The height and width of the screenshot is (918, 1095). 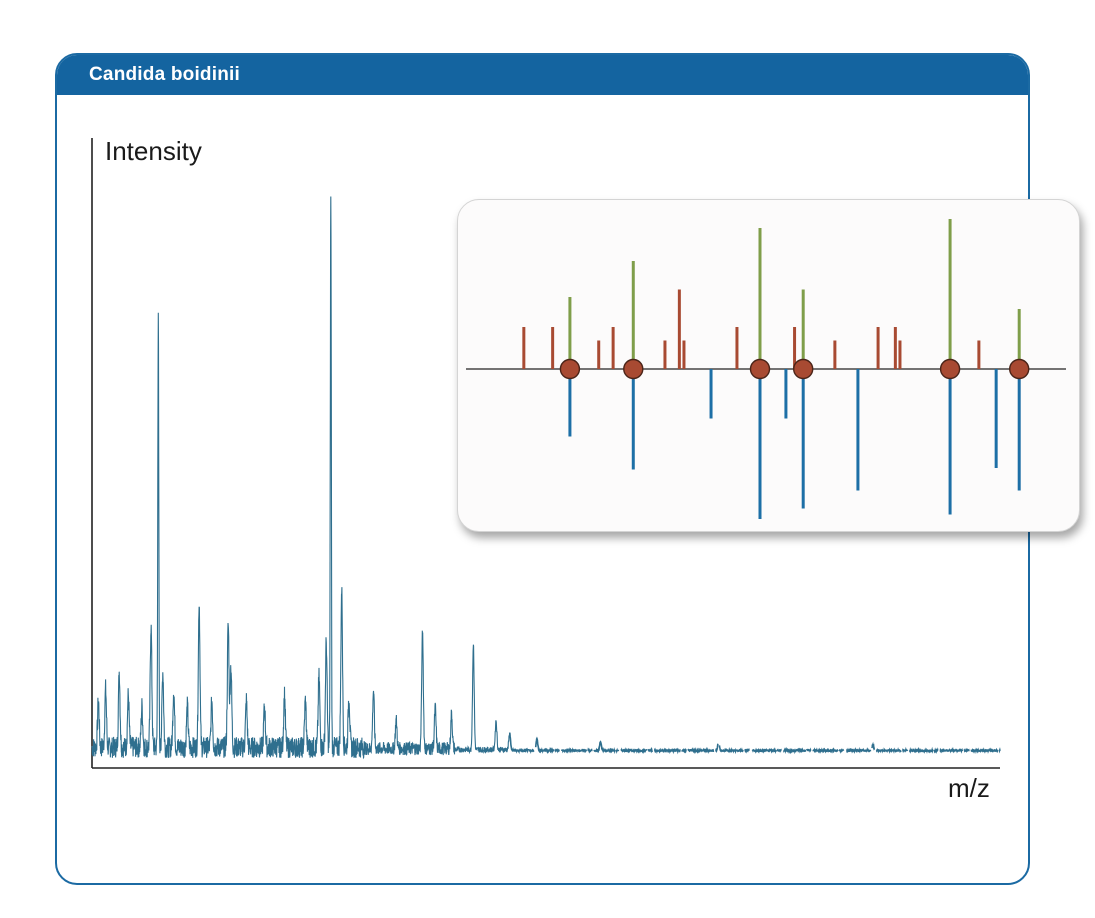 What do you see at coordinates (969, 788) in the screenshot?
I see `x-axis-label: m/z` at bounding box center [969, 788].